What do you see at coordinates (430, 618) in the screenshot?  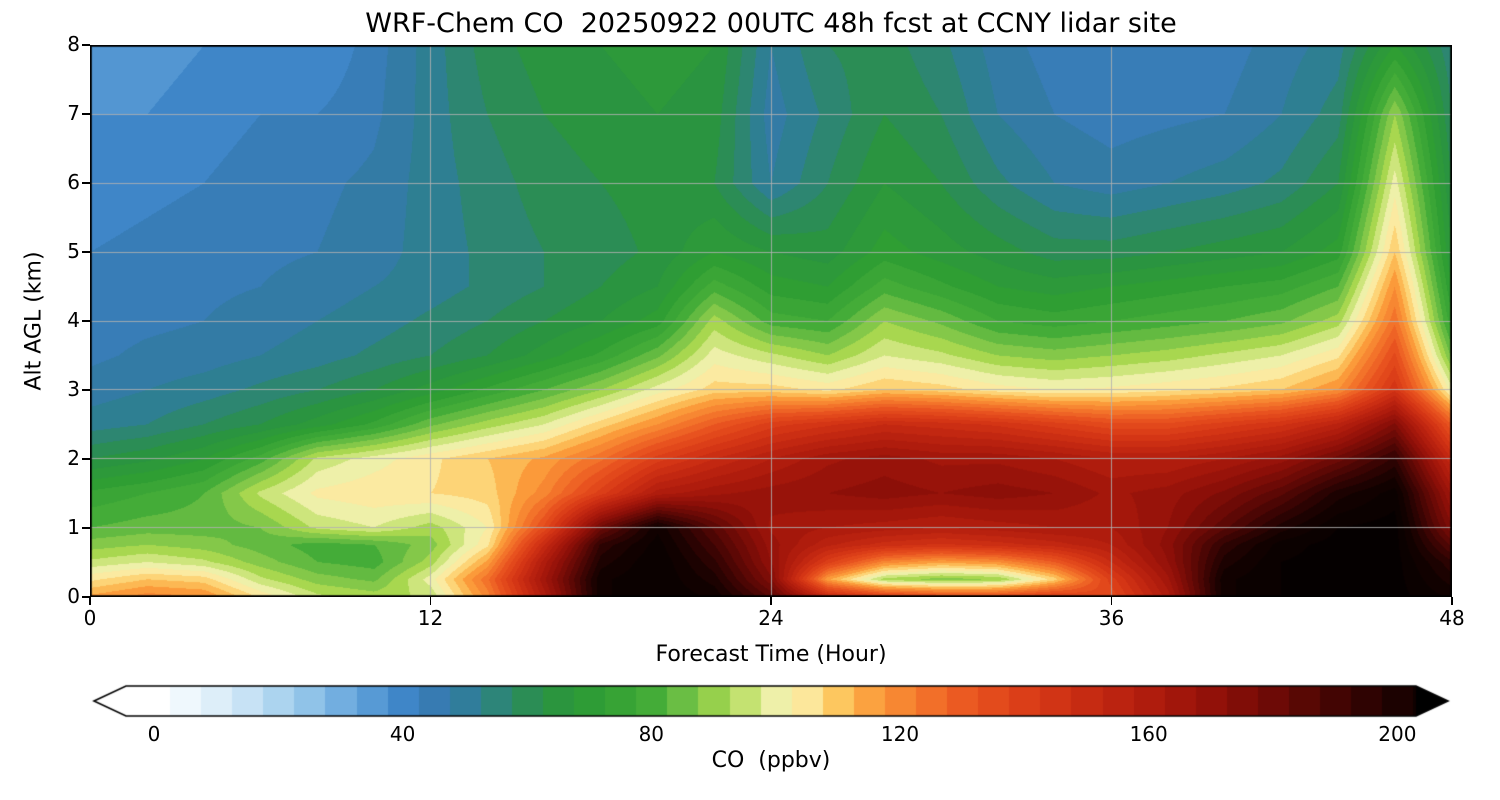 I see `x-tick-label: 12` at bounding box center [430, 618].